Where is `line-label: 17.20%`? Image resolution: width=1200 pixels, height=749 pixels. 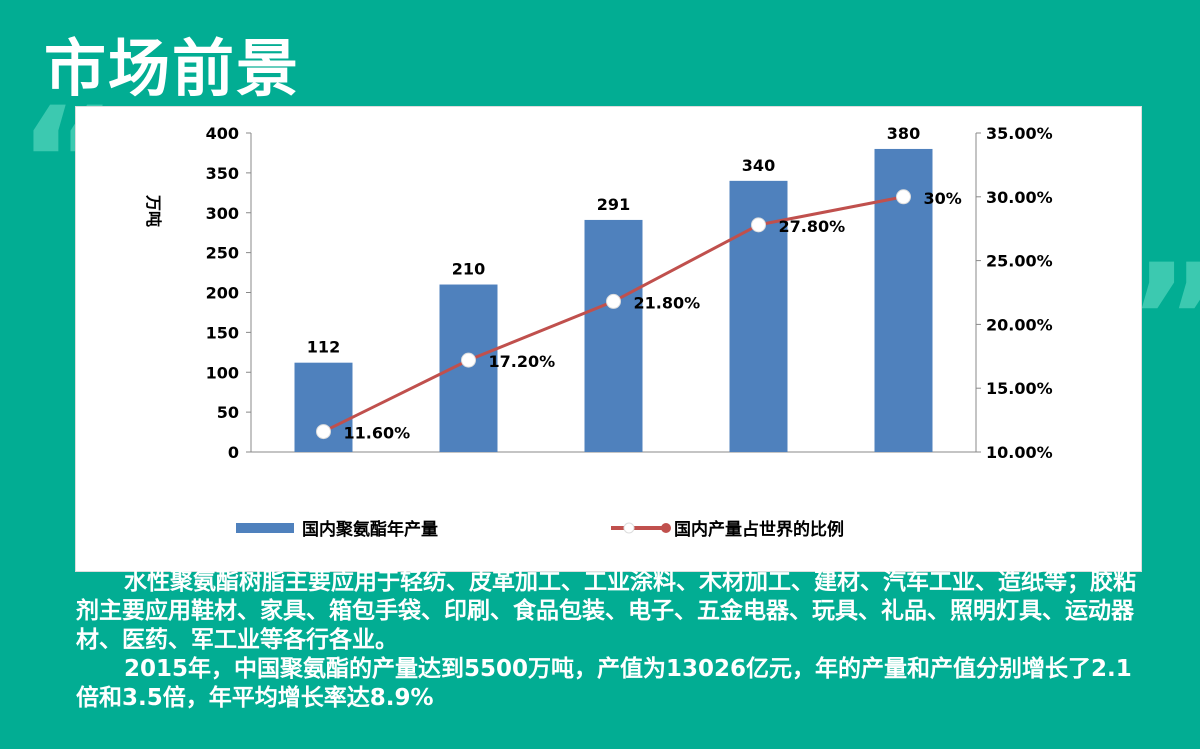
line-label: 17.20% is located at coordinates (522, 361).